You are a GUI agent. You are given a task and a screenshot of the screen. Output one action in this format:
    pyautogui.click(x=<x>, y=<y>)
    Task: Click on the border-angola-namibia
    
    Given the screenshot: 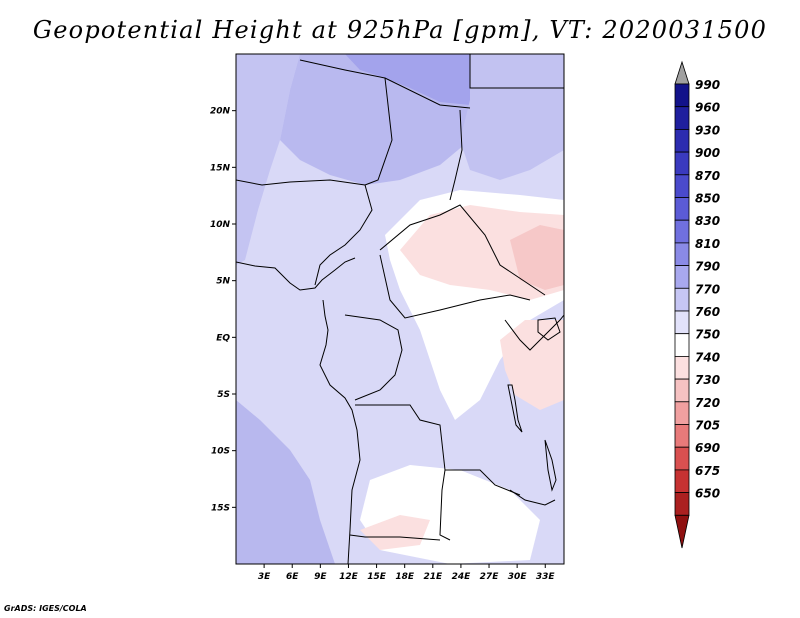 What is the action you would take?
    pyautogui.click(x=395, y=537)
    